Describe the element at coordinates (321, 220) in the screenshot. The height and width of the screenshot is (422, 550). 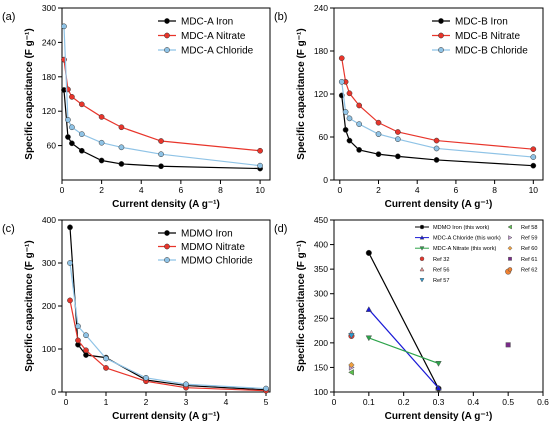
I see `y-tick-label: 450` at that location.